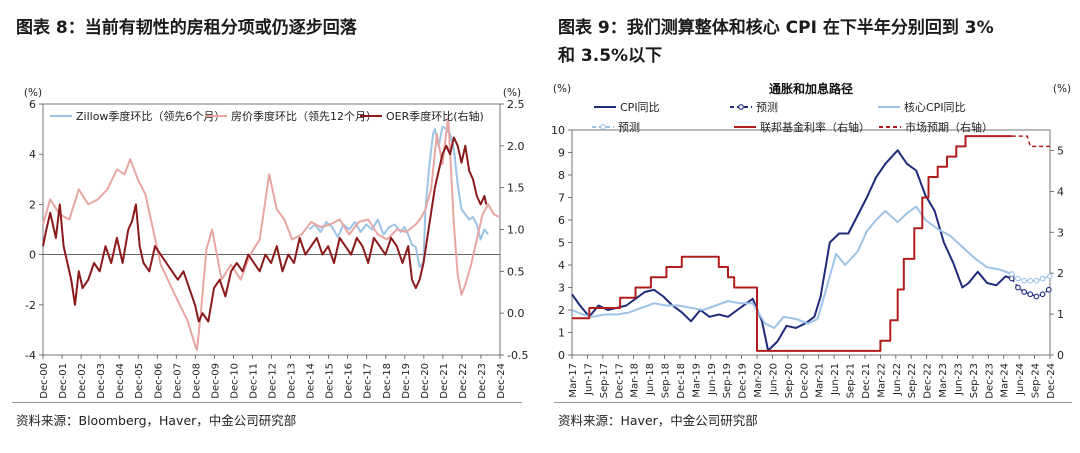  Describe the element at coordinates (561, 310) in the screenshot. I see `left-axis-tick-label: 2` at that location.